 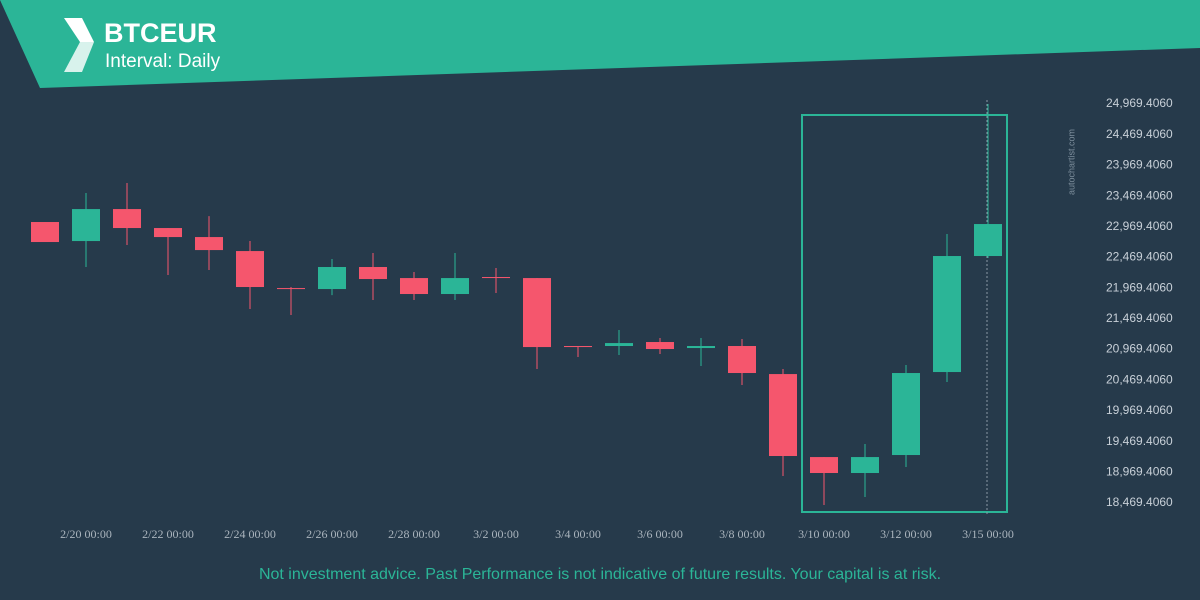 I want to click on x-tick-label: 3/6 00:00, so click(x=660, y=534).